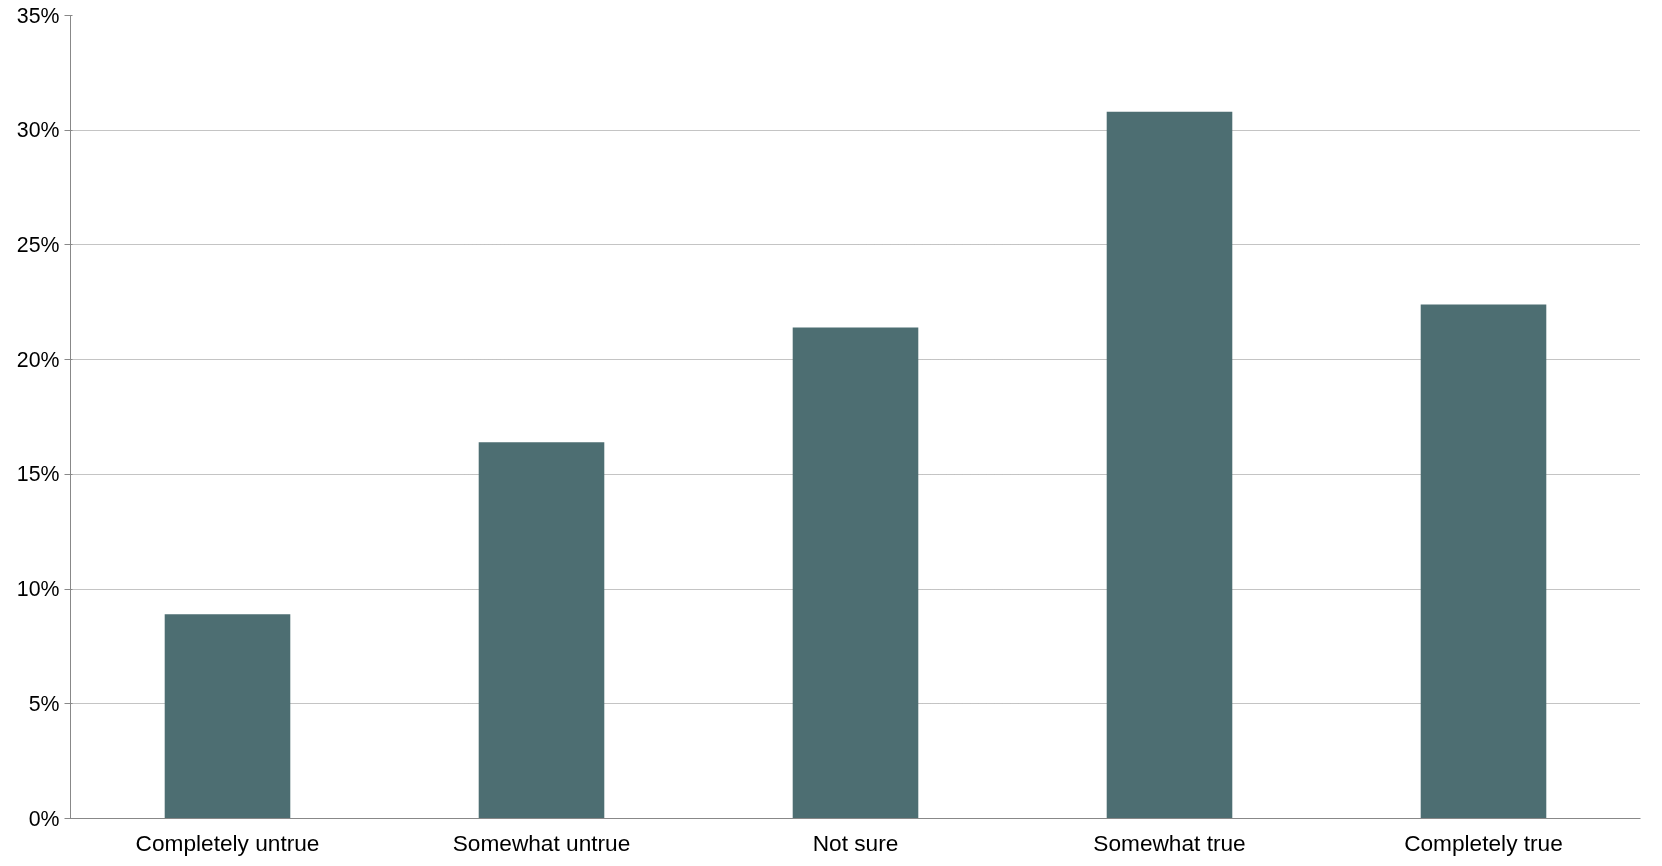 The height and width of the screenshot is (866, 1662). I want to click on y-tick-label: 0%, so click(44, 818).